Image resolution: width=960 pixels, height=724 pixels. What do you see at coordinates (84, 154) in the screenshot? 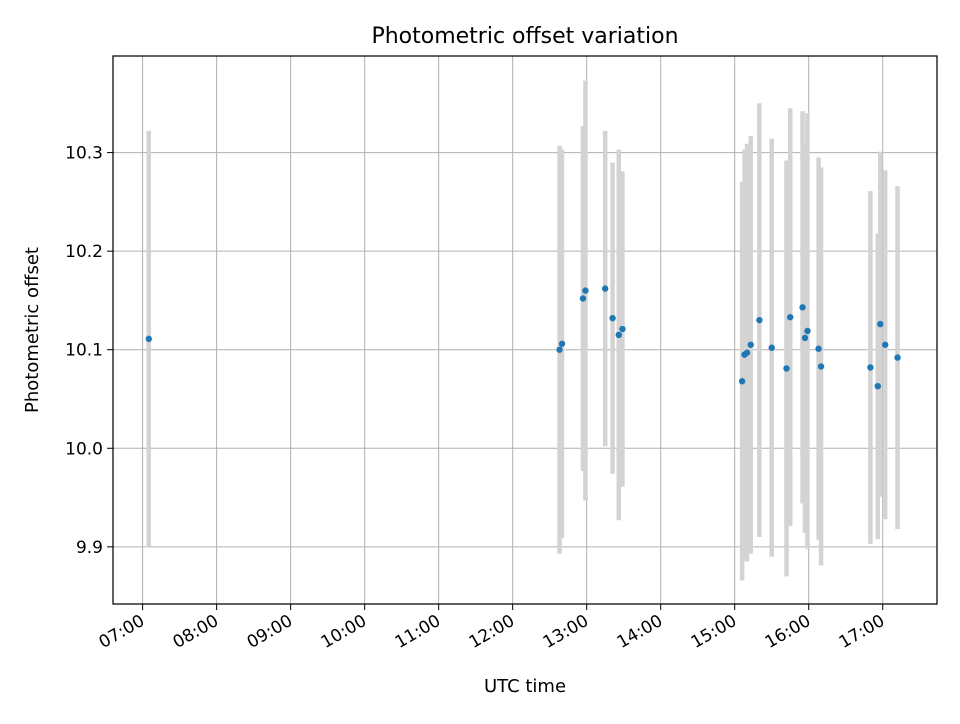
I see `y-tick-label: 10.3` at bounding box center [84, 154].